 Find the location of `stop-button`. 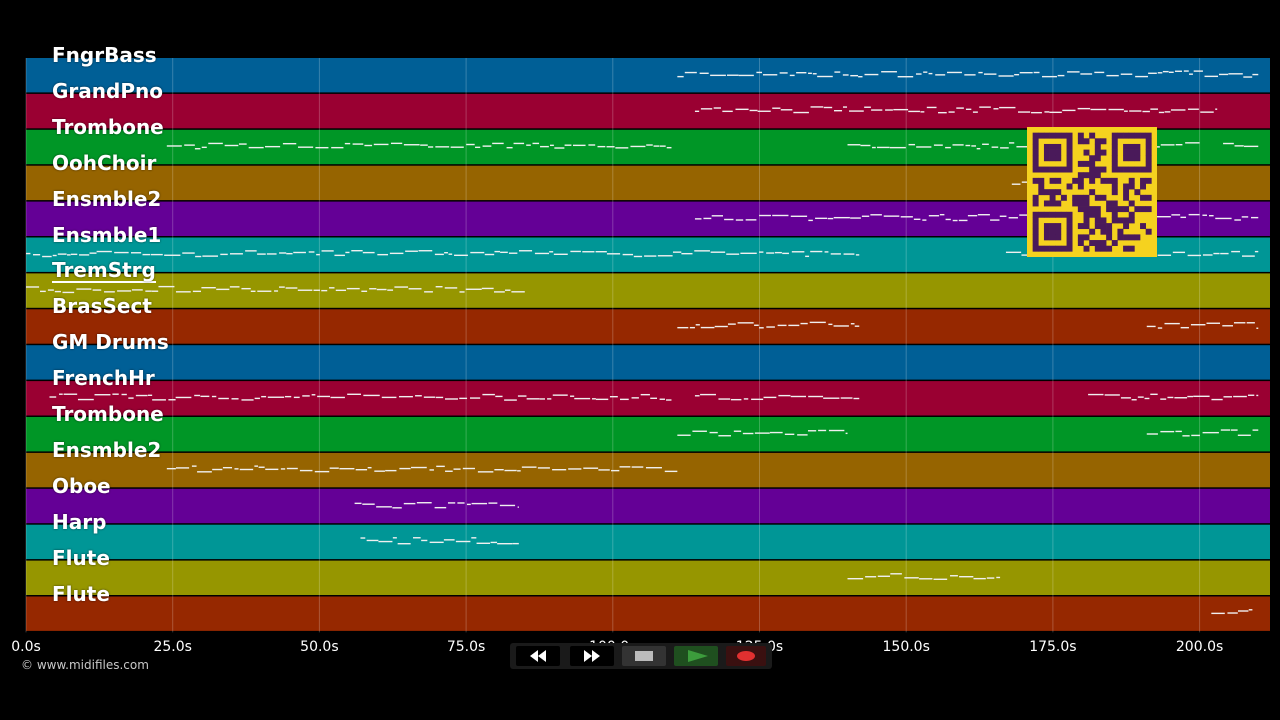

stop-button is located at coordinates (644, 656).